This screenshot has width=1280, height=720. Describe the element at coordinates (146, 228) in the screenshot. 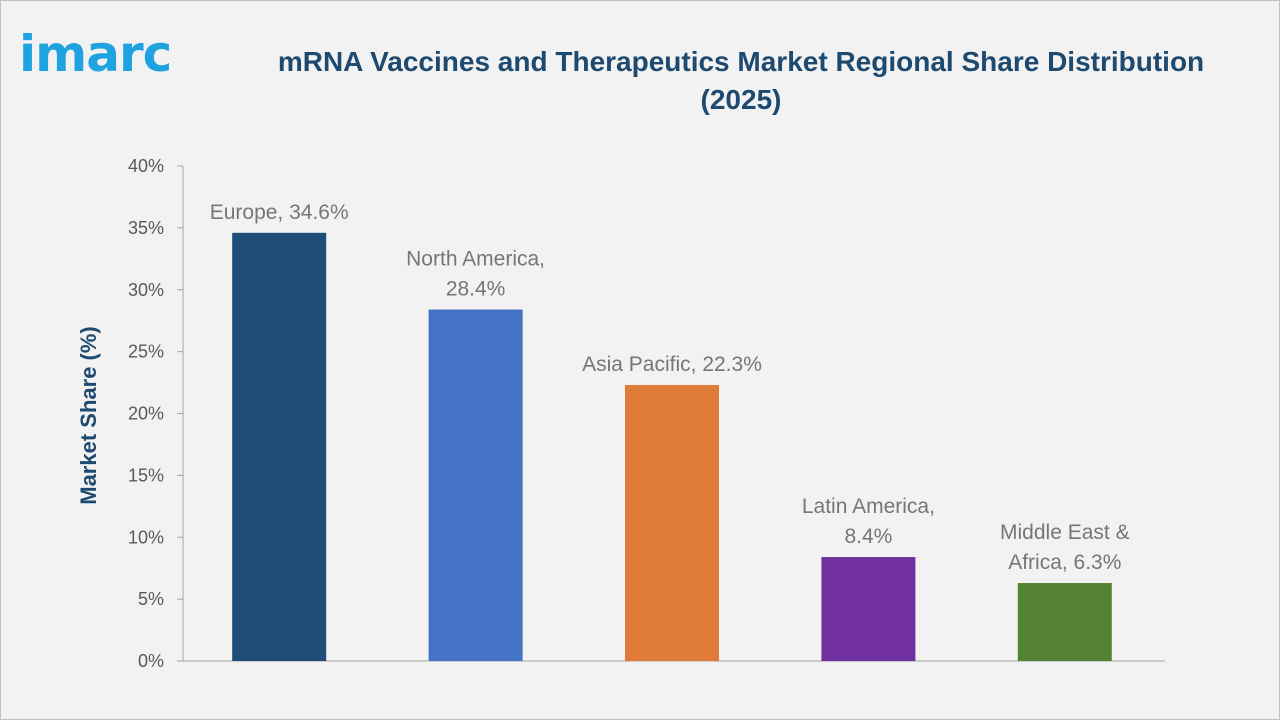

I see `y-tick-label: 35%` at that location.